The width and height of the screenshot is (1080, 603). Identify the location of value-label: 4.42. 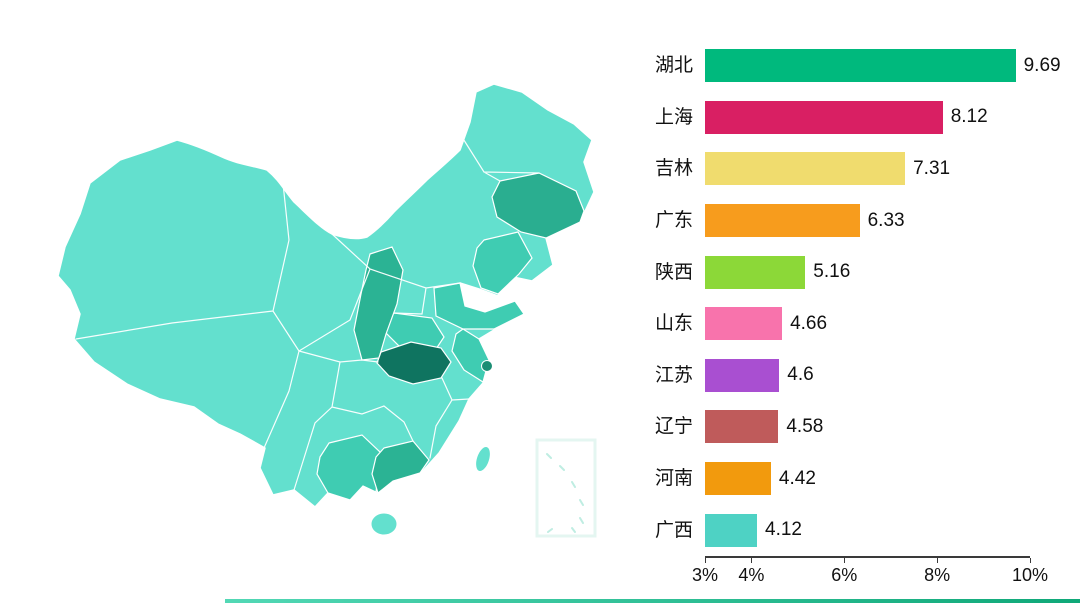
(797, 478).